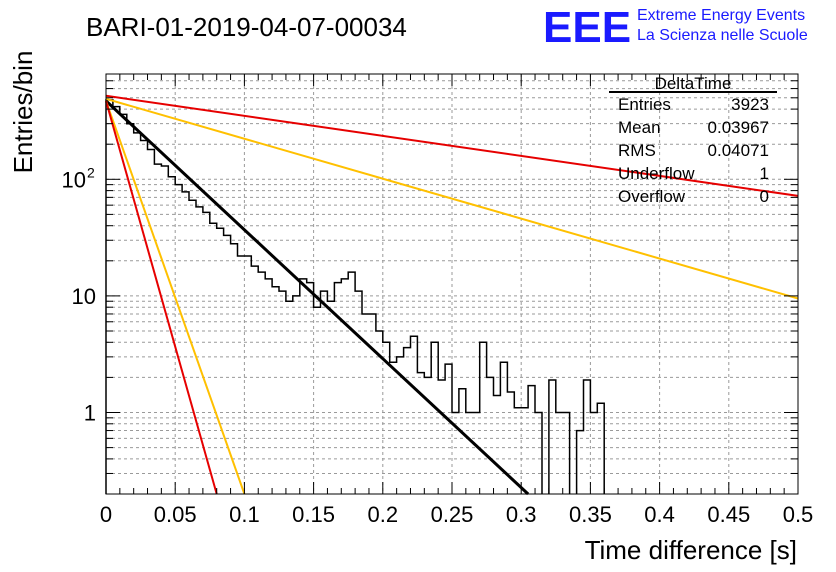 Image resolution: width=836 pixels, height=572 pixels. I want to click on x-tick-label: 0.45, so click(728, 514).